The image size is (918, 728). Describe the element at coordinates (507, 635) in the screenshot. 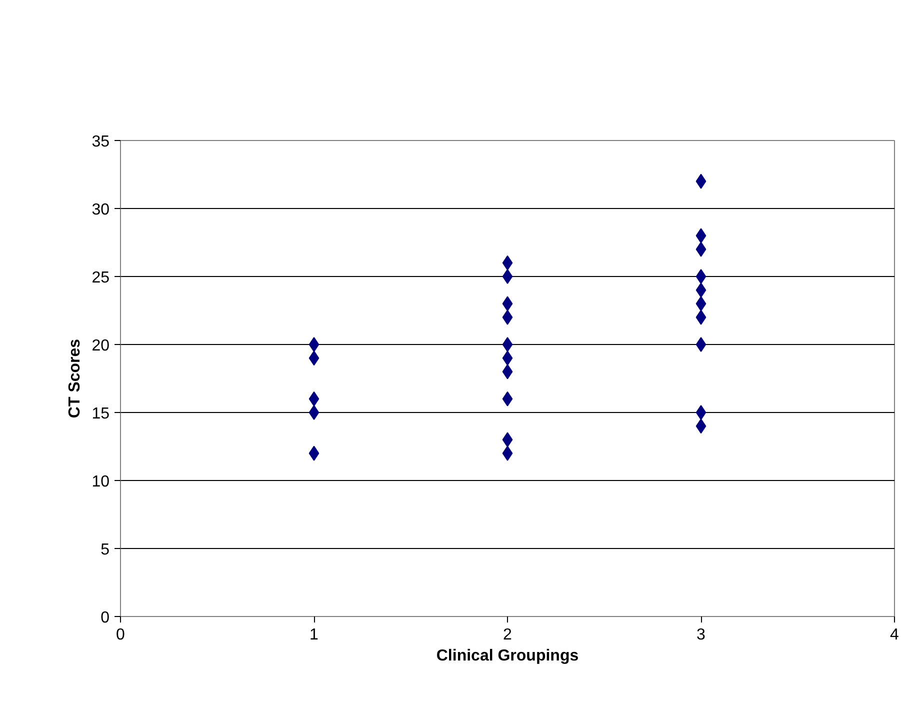

I see `x-tick-label: 2` at that location.